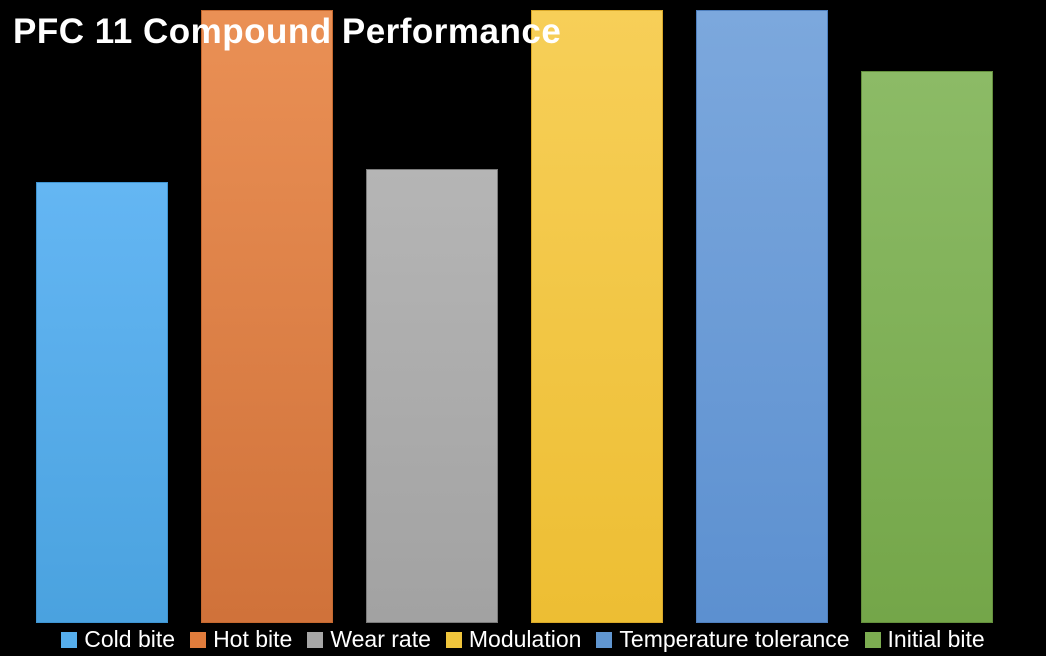  What do you see at coordinates (927, 347) in the screenshot?
I see `bar-initial-bite` at bounding box center [927, 347].